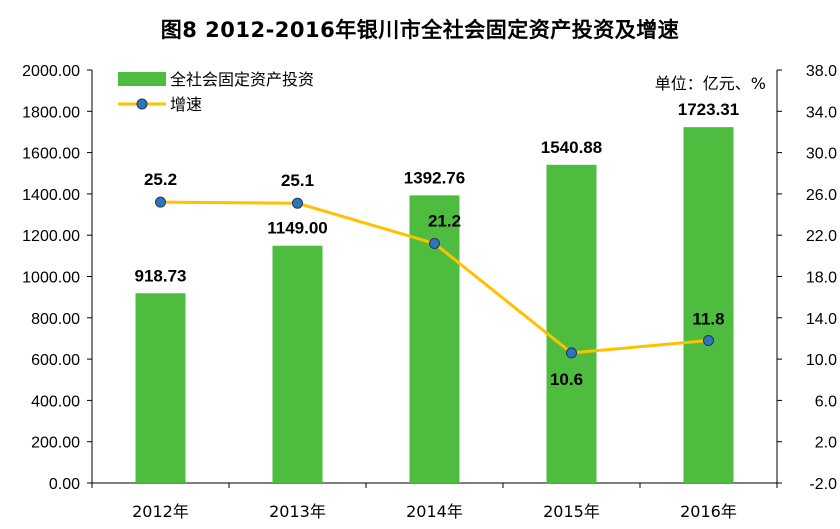 The height and width of the screenshot is (529, 840). I want to click on line-data-label: 25.2, so click(160, 179).